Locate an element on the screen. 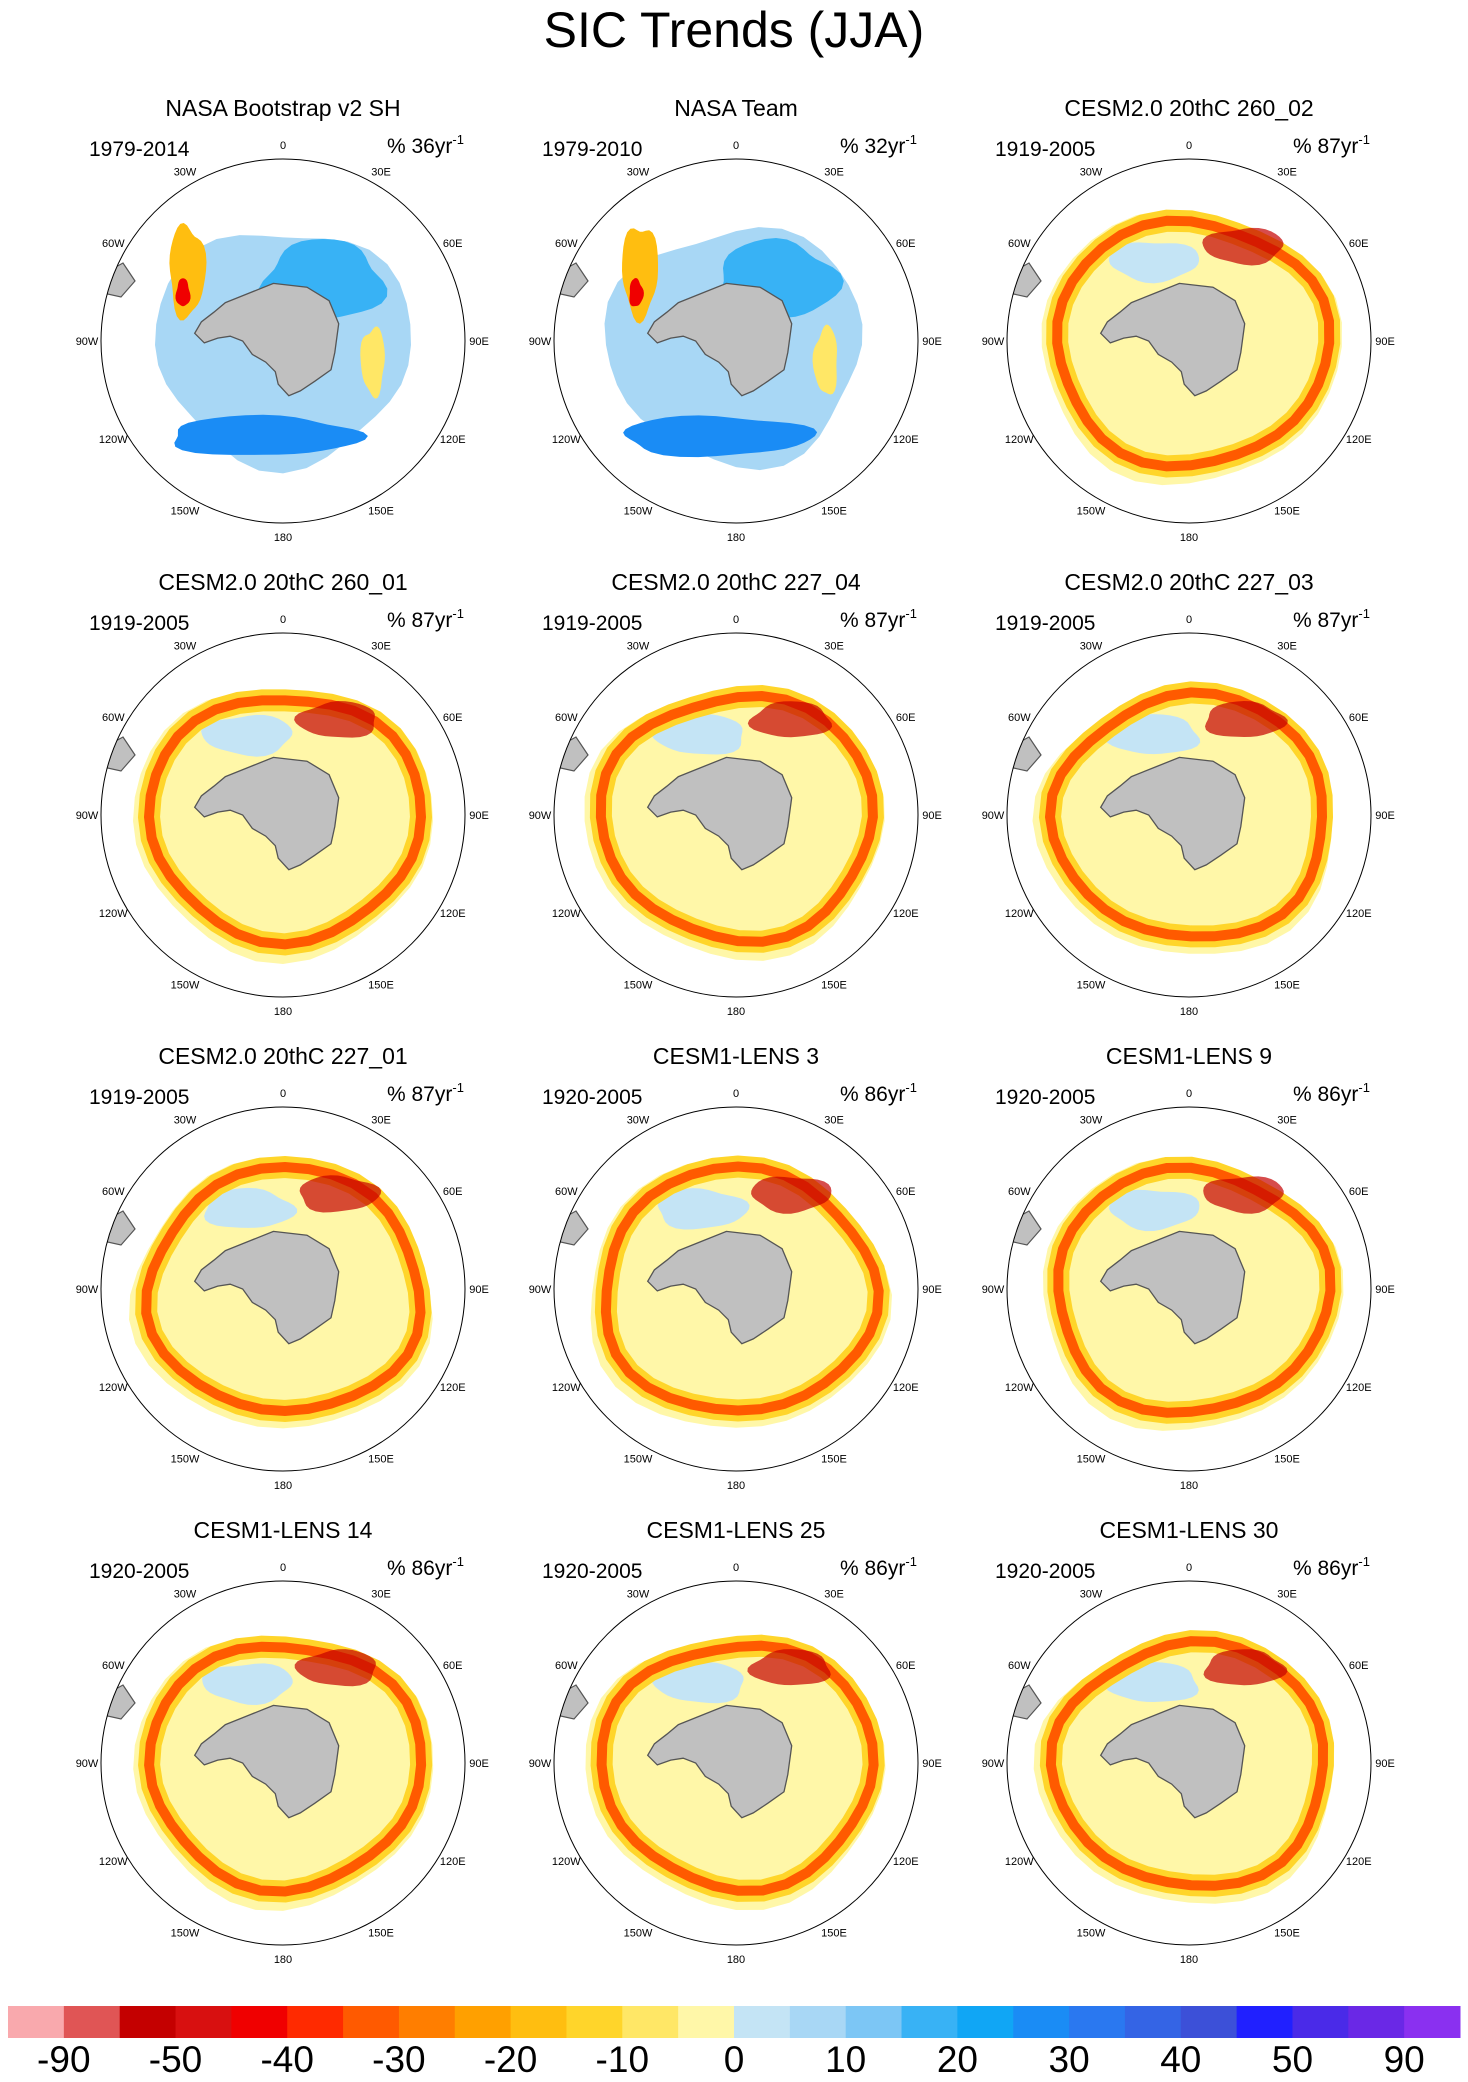  colorbar-tick-label: -30 is located at coordinates (398, 2059).